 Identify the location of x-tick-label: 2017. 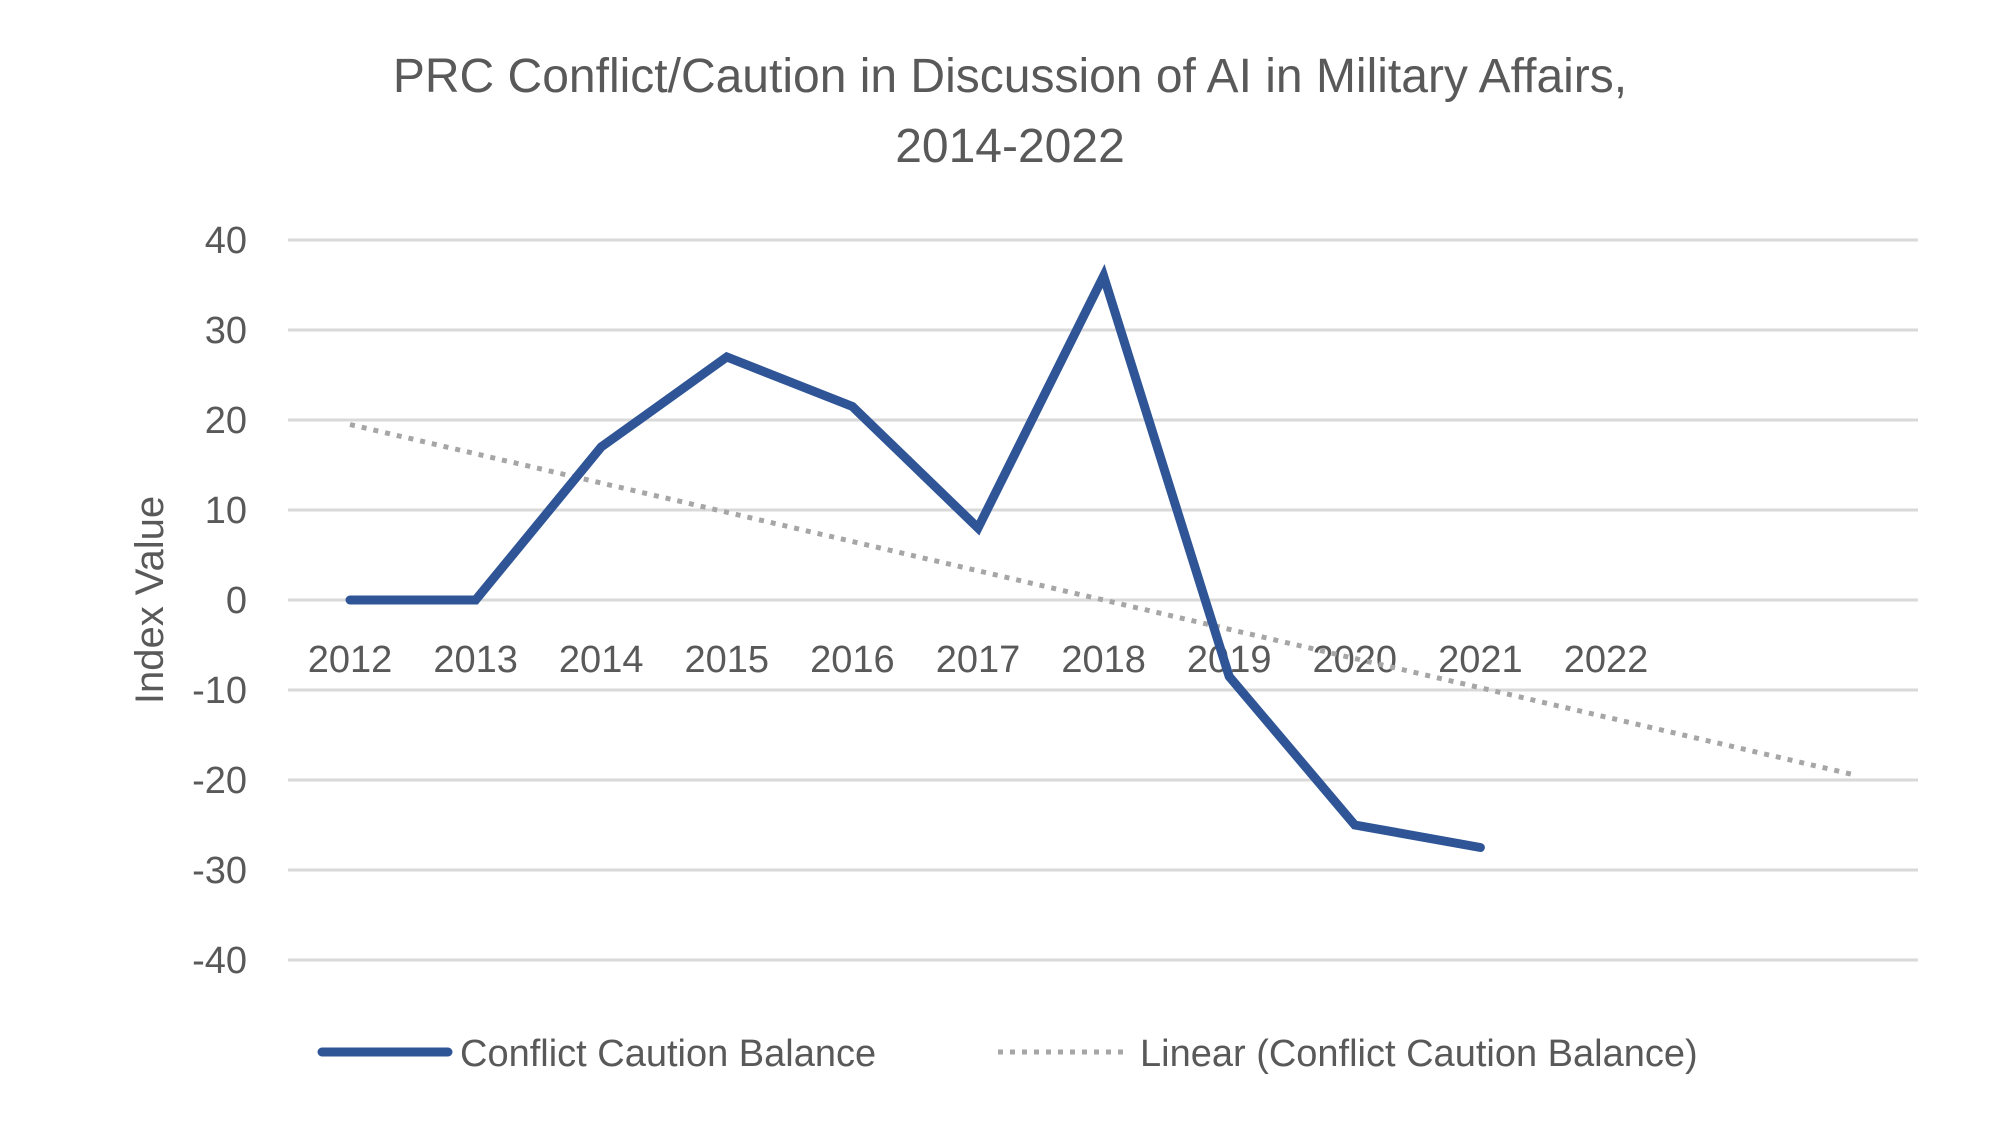
(978, 660).